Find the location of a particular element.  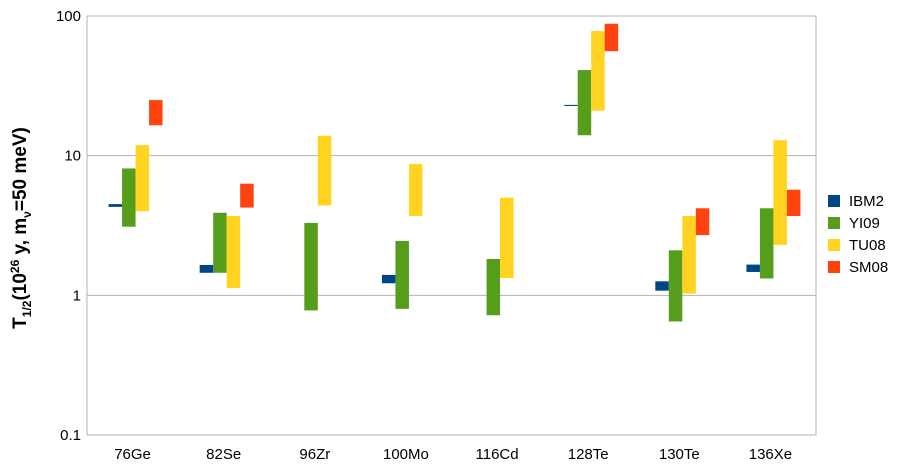

y-tick-labels: 0.1 1 10 100 is located at coordinates (68, 226).